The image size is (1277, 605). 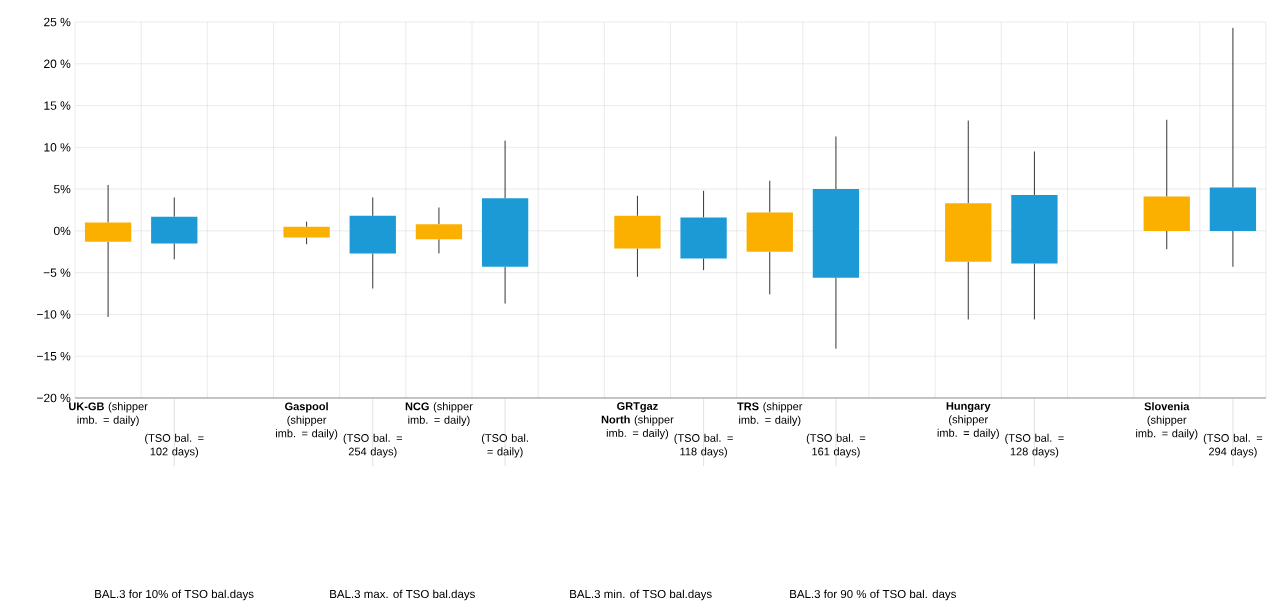 I want to click on y-tick-label: 5%, so click(x=62, y=189).